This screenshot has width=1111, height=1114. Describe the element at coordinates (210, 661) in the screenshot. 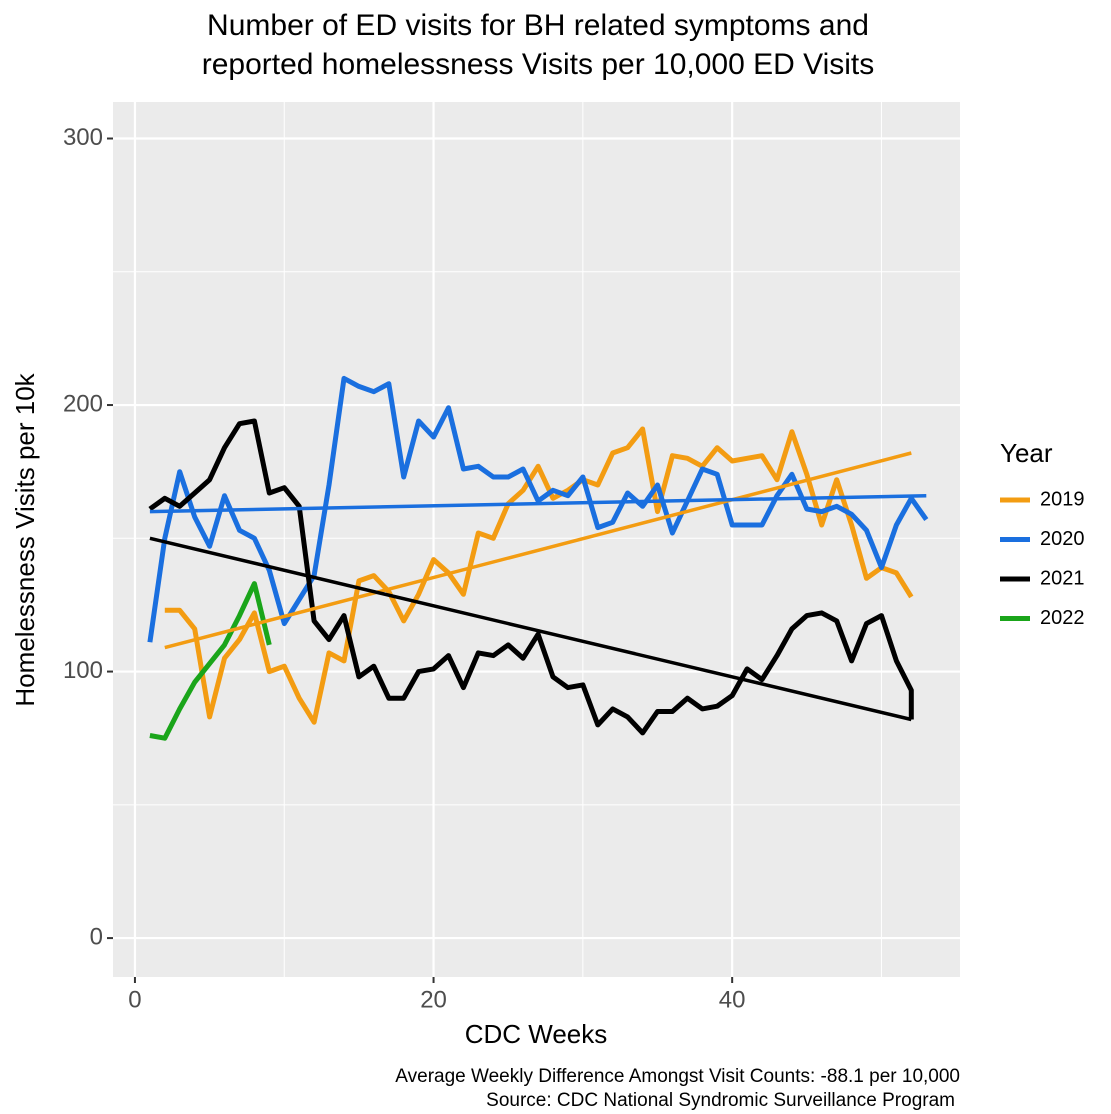

I see `series-line` at that location.